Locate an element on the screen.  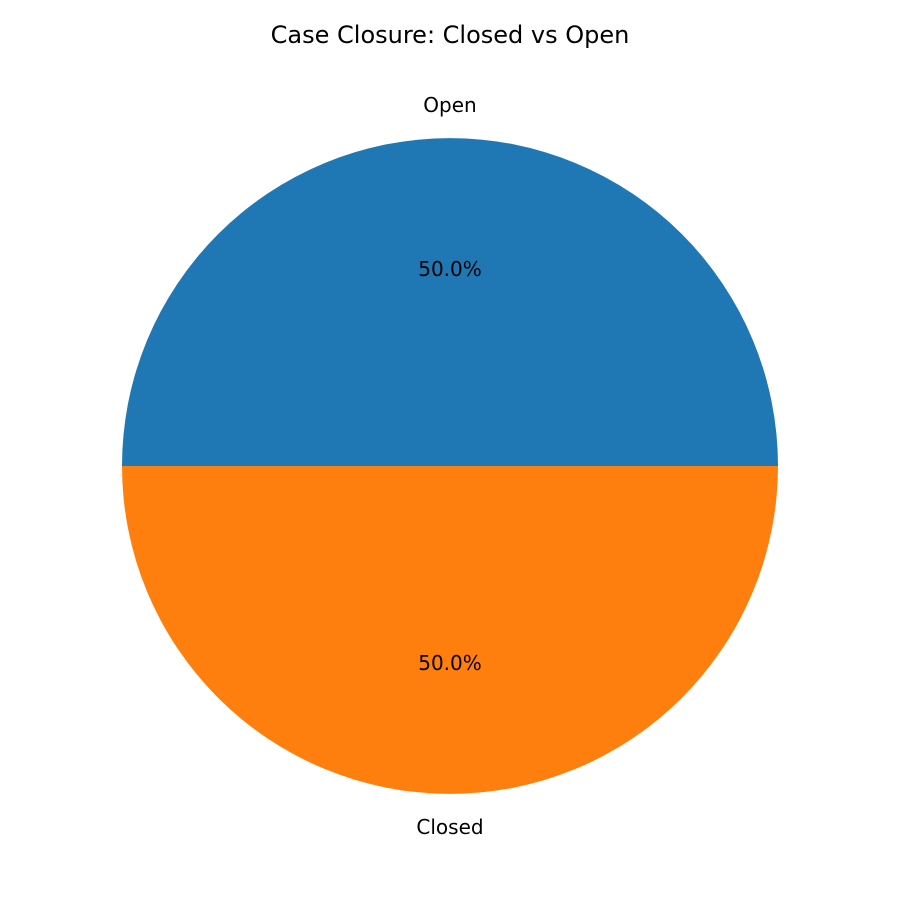
slice-percent-open: 50.0% is located at coordinates (450, 269).